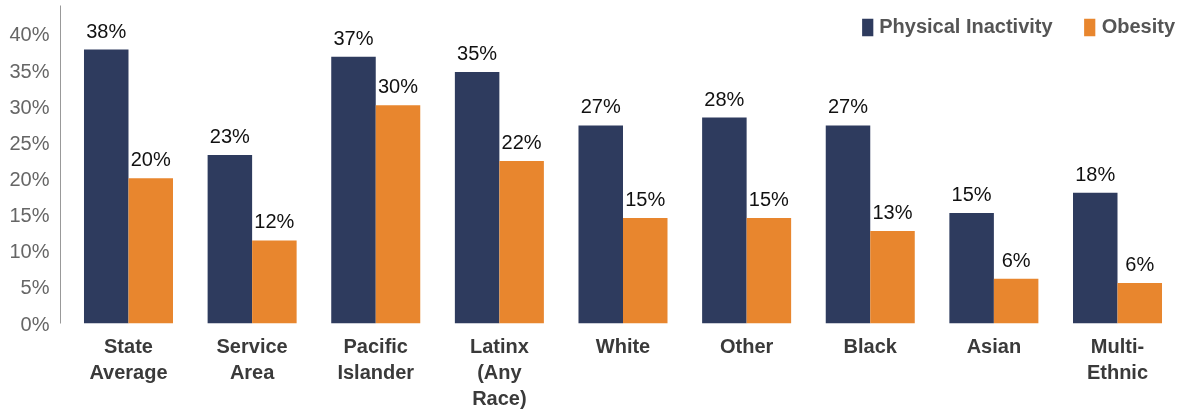 The image size is (1196, 417). What do you see at coordinates (746, 345) in the screenshot?
I see `x-tick-label: Other` at bounding box center [746, 345].